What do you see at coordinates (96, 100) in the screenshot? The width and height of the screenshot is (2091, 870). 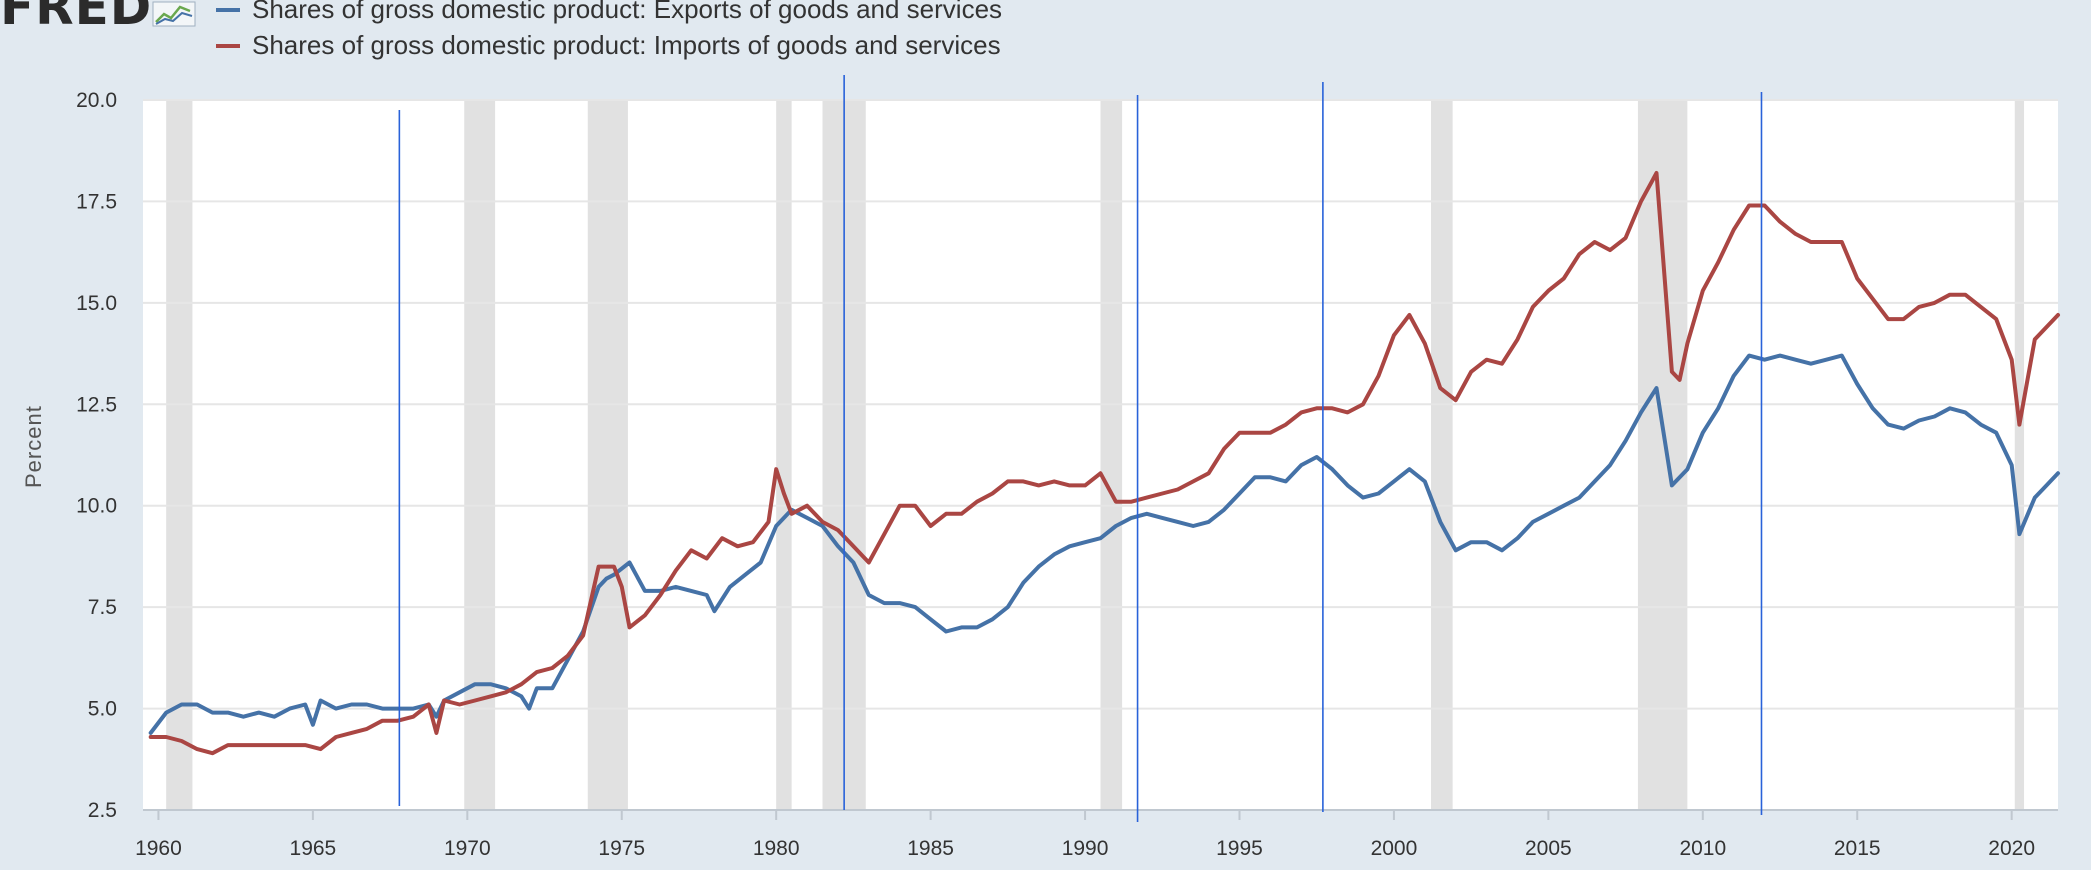 I see `y-tick-label: 20.0` at bounding box center [96, 100].